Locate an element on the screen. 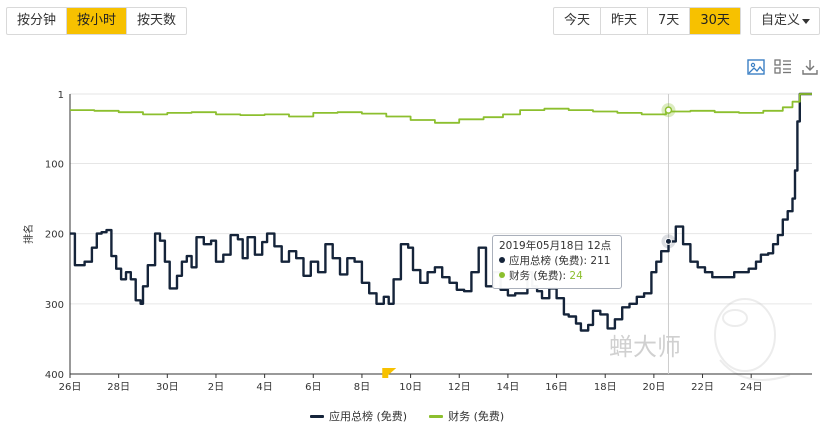 The height and width of the screenshot is (440, 833). x-tick-label: 18日 is located at coordinates (605, 387).